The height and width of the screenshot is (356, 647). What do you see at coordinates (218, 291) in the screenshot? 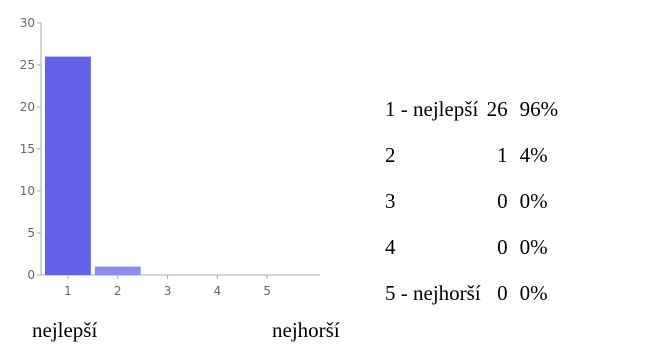
I see `x-tick-label: 4` at bounding box center [218, 291].